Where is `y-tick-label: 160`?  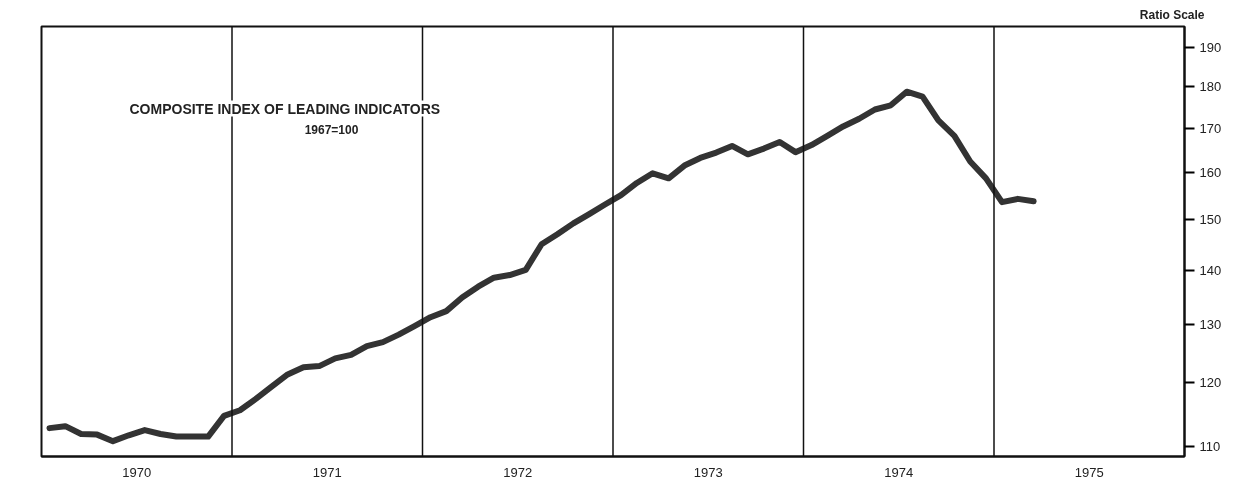 y-tick-label: 160 is located at coordinates (1210, 173).